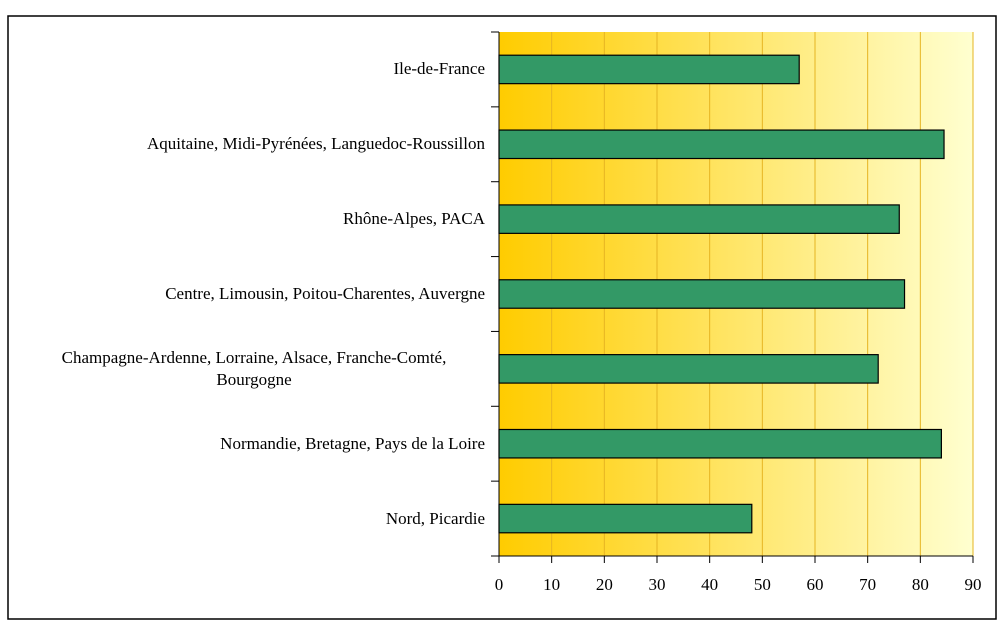 The width and height of the screenshot is (999, 624). I want to click on y-tick-label: Ile-de-France, so click(439, 69).